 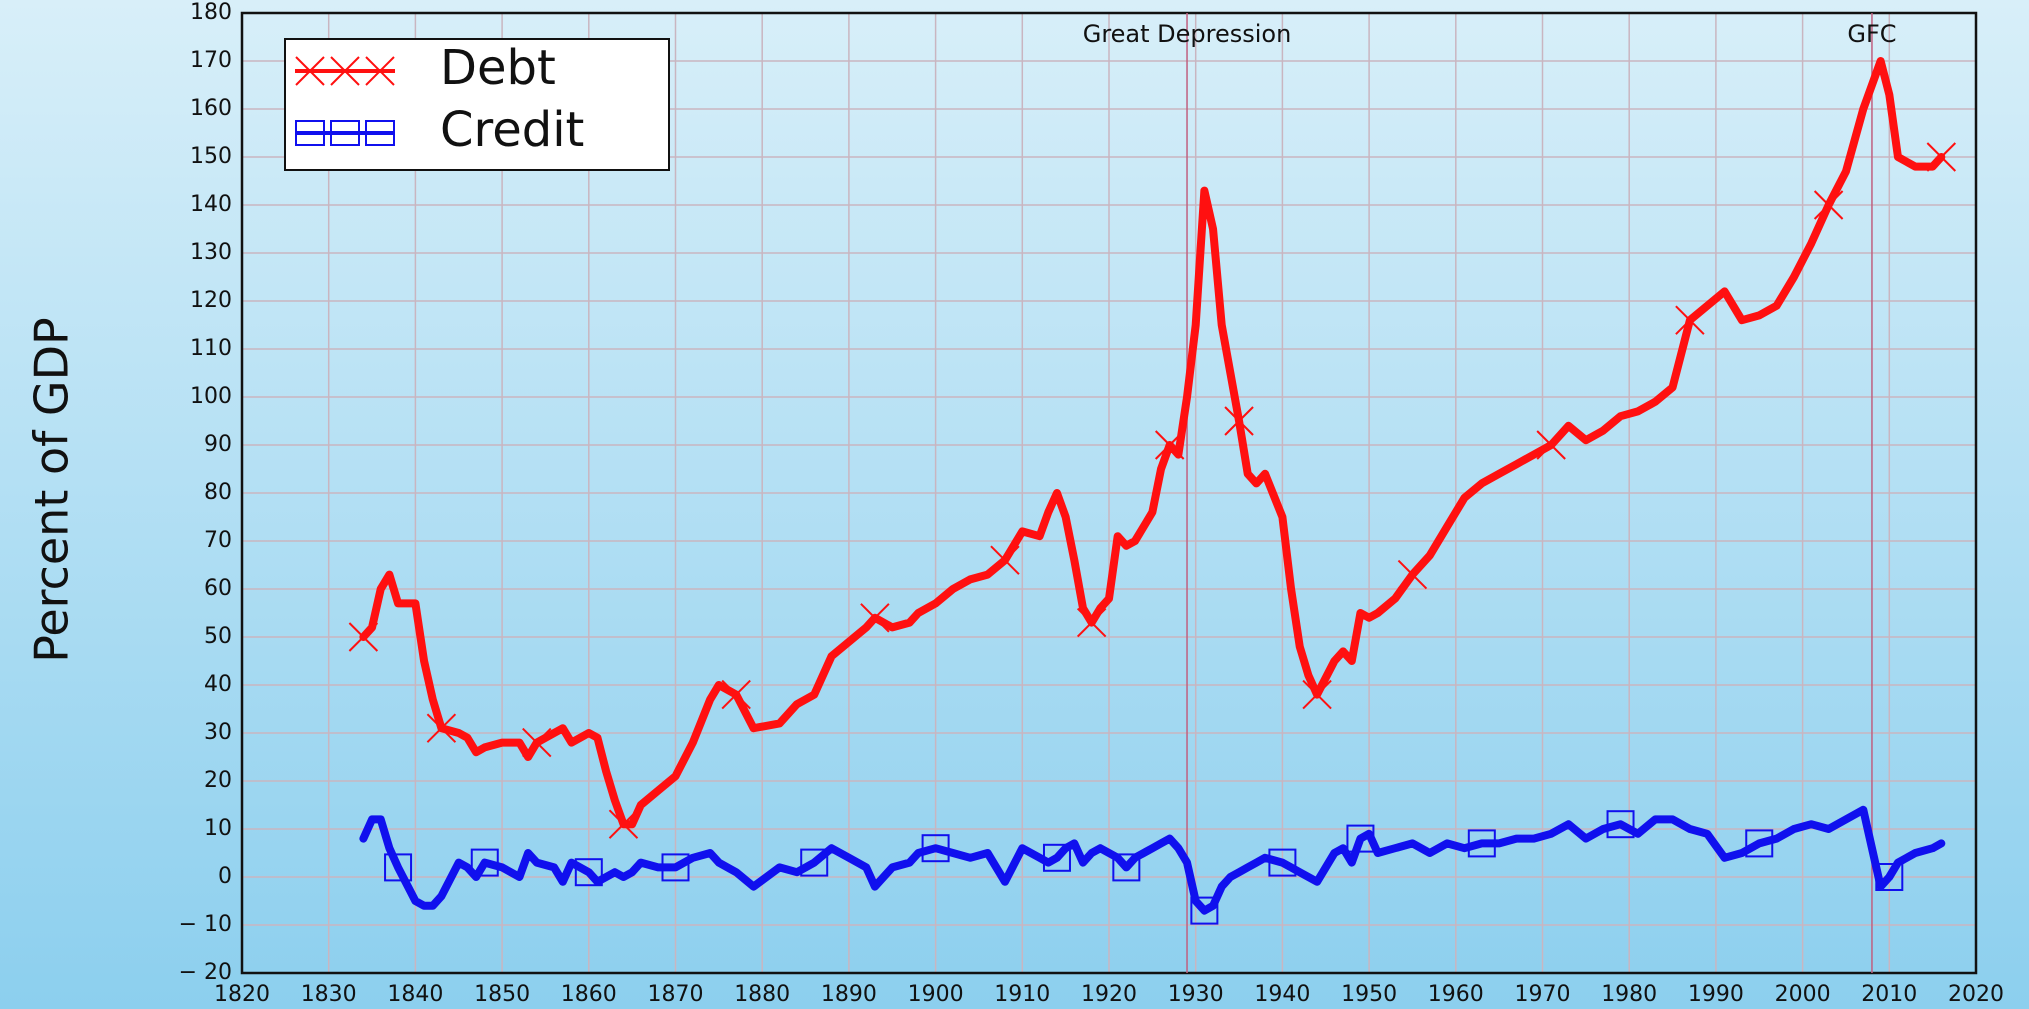 What do you see at coordinates (218, 444) in the screenshot?
I see `y-tick-label: 90` at bounding box center [218, 444].